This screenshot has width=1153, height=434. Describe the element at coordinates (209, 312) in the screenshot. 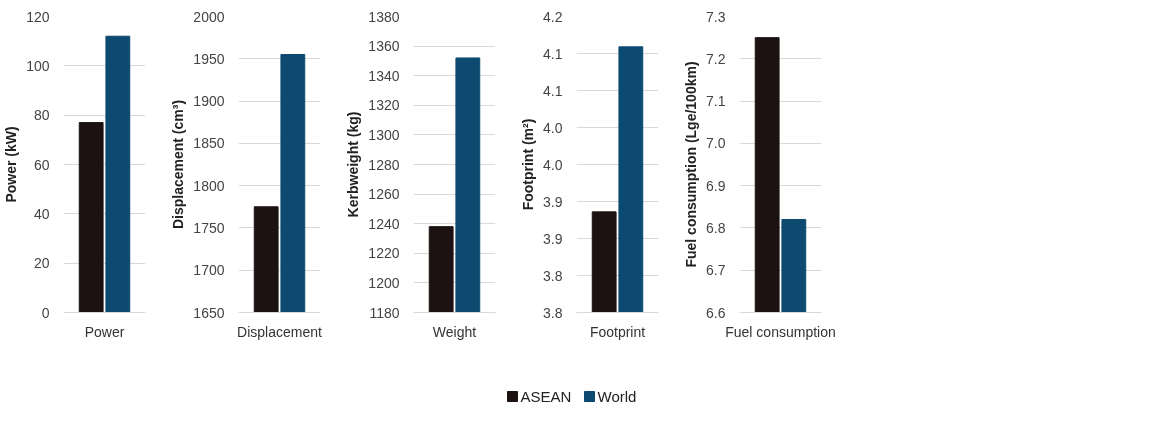

I see `y-tick-label: 1650` at that location.